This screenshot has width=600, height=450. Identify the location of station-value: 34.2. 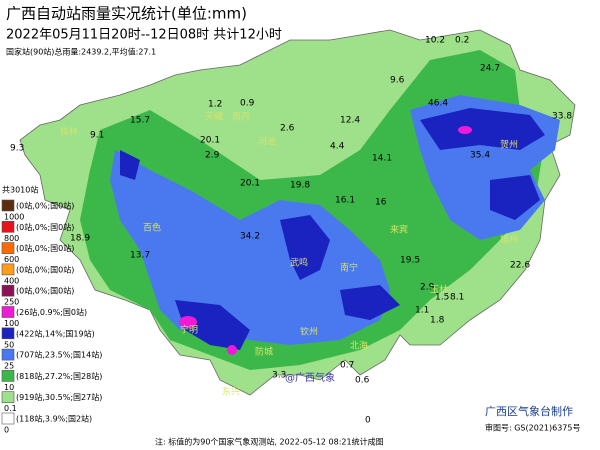
(250, 237).